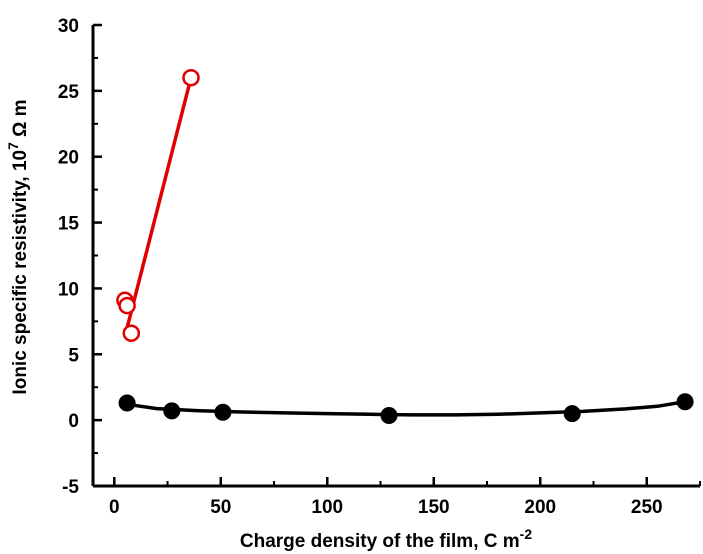 This screenshot has height=554, width=703. What do you see at coordinates (20, 272) in the screenshot?
I see `y-axis-title-prefix: Ionic specific resistivity, 10` at bounding box center [20, 272].